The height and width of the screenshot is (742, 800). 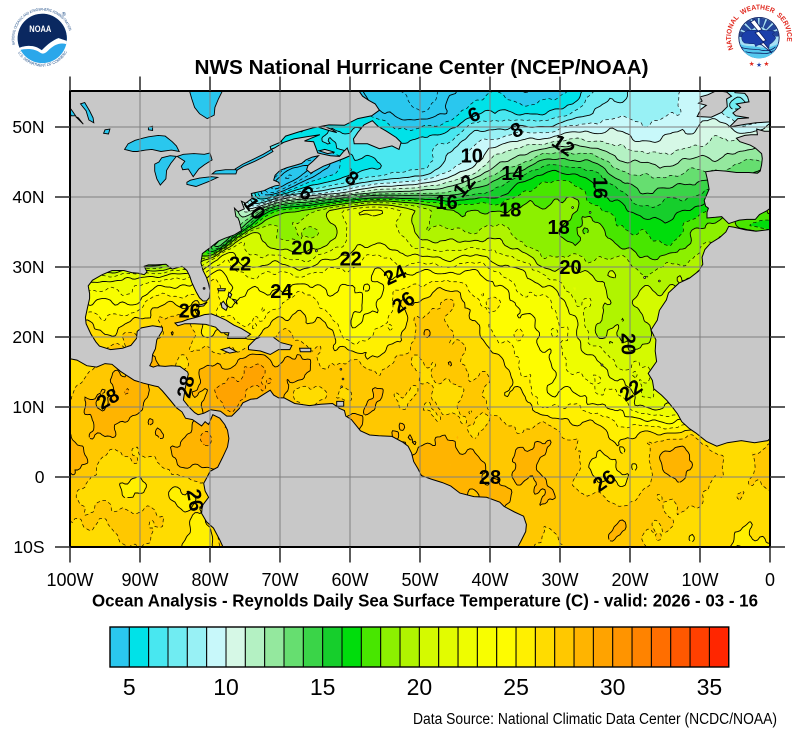 I want to click on svg-text: 100W, so click(x=69, y=580).